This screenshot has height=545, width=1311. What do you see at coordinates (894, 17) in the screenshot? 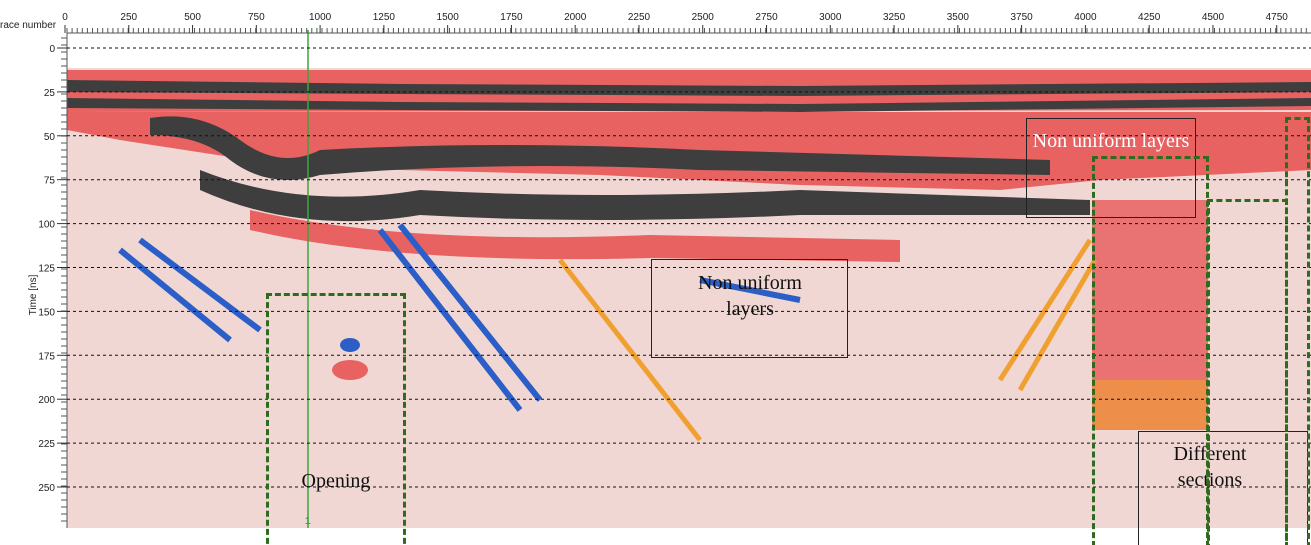
I see `x-tick-label: 3250` at bounding box center [894, 17].